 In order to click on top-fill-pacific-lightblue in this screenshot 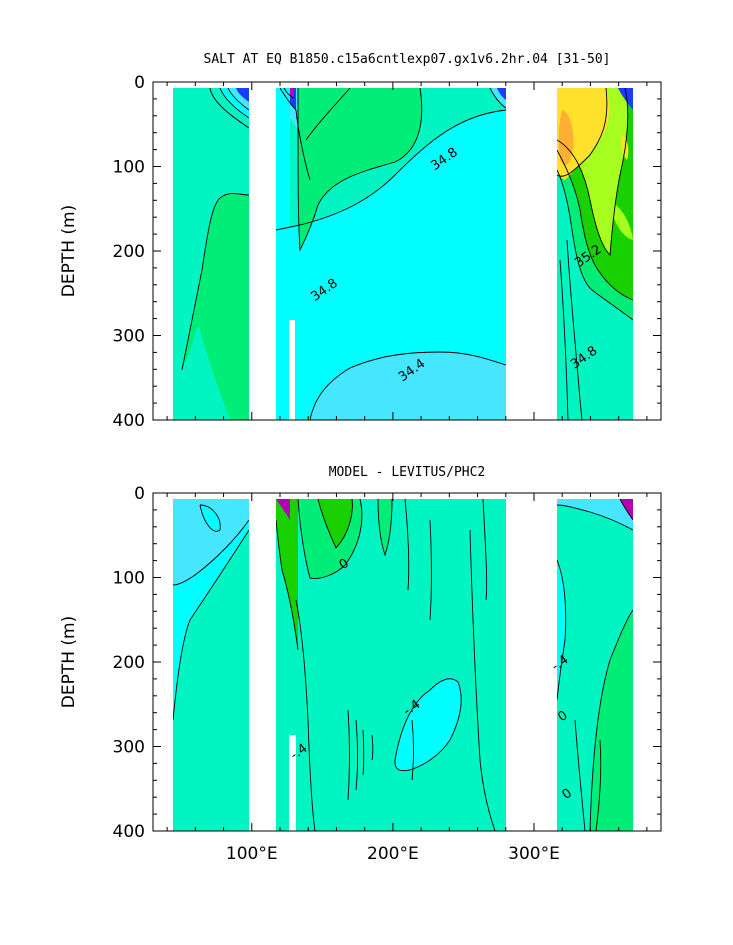, I will do `click(408, 386)`.